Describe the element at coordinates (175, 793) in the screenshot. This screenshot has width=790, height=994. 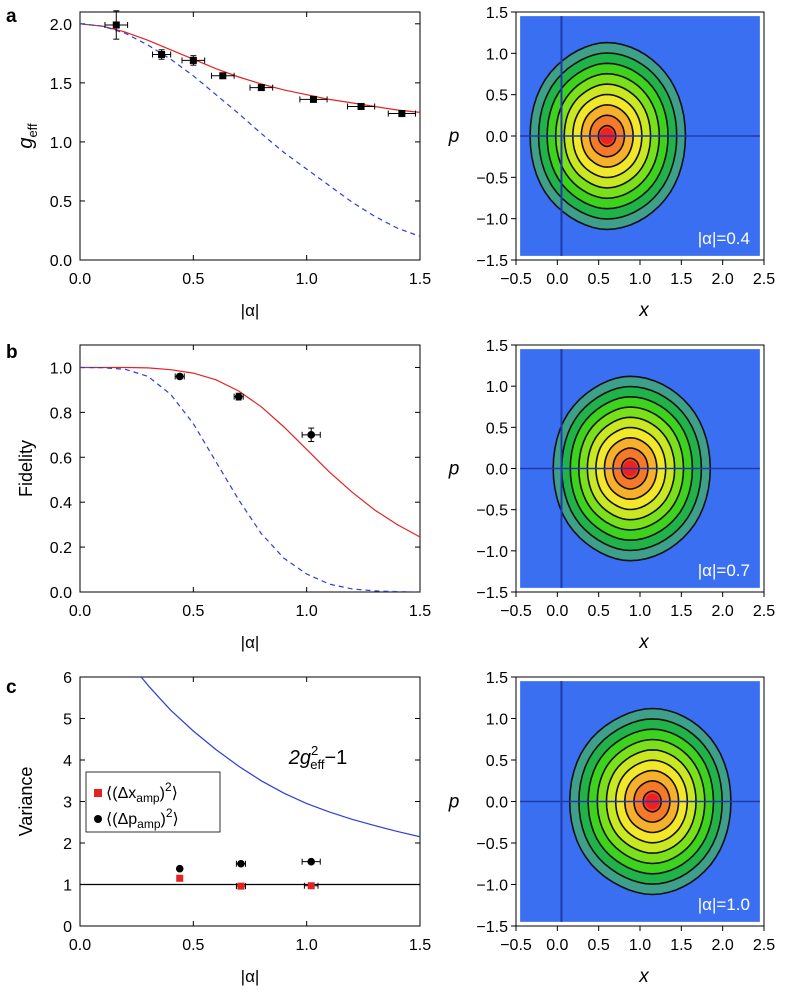
I see `legend-label-end: ⟩` at that location.